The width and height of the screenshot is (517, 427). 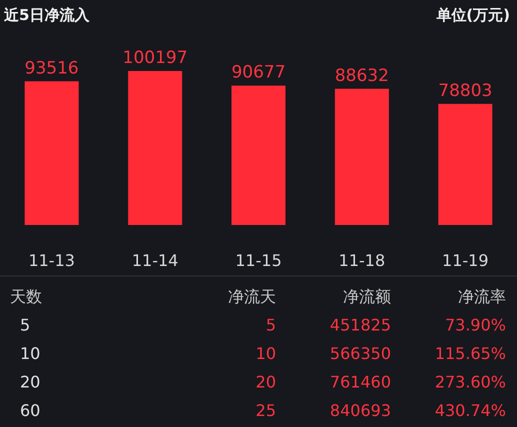 What do you see at coordinates (361, 76) in the screenshot?
I see `data-label: 88632` at bounding box center [361, 76].